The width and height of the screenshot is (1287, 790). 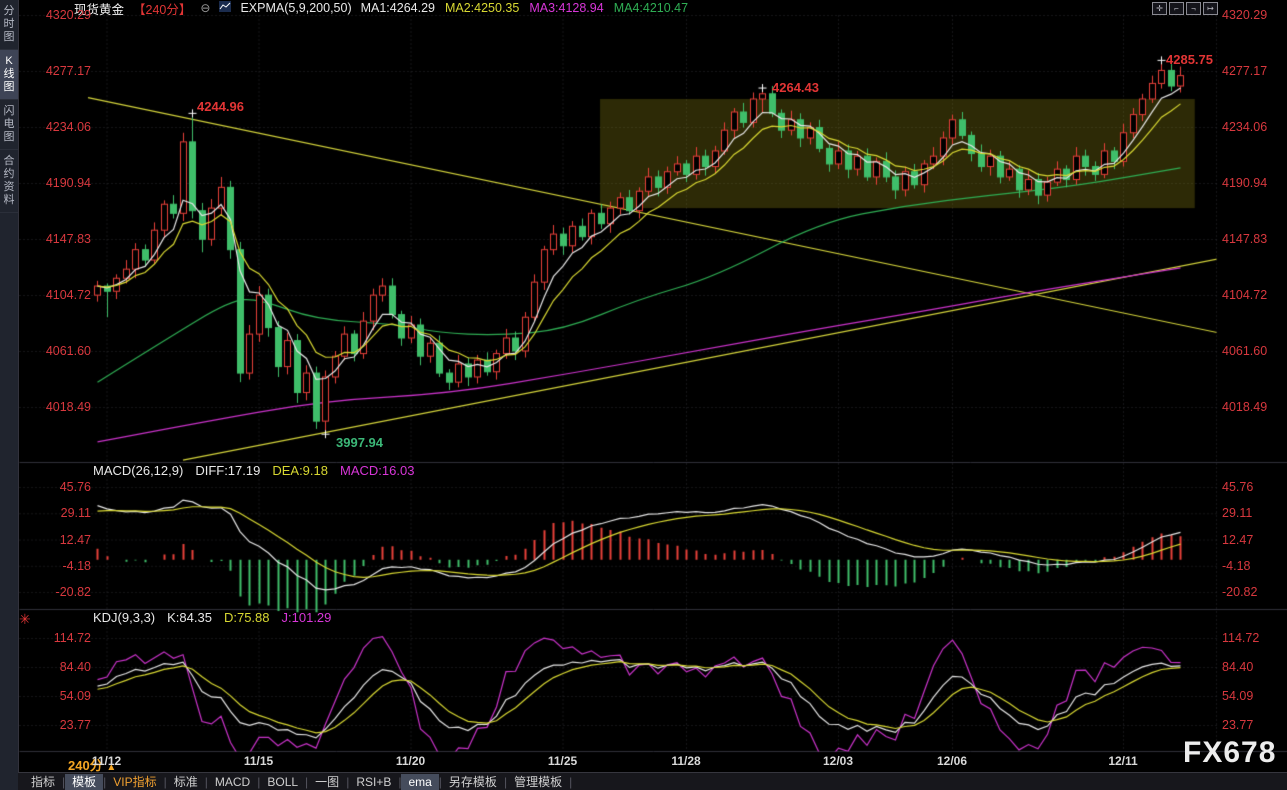 I want to click on period-text: 240分, so click(x=85, y=765).